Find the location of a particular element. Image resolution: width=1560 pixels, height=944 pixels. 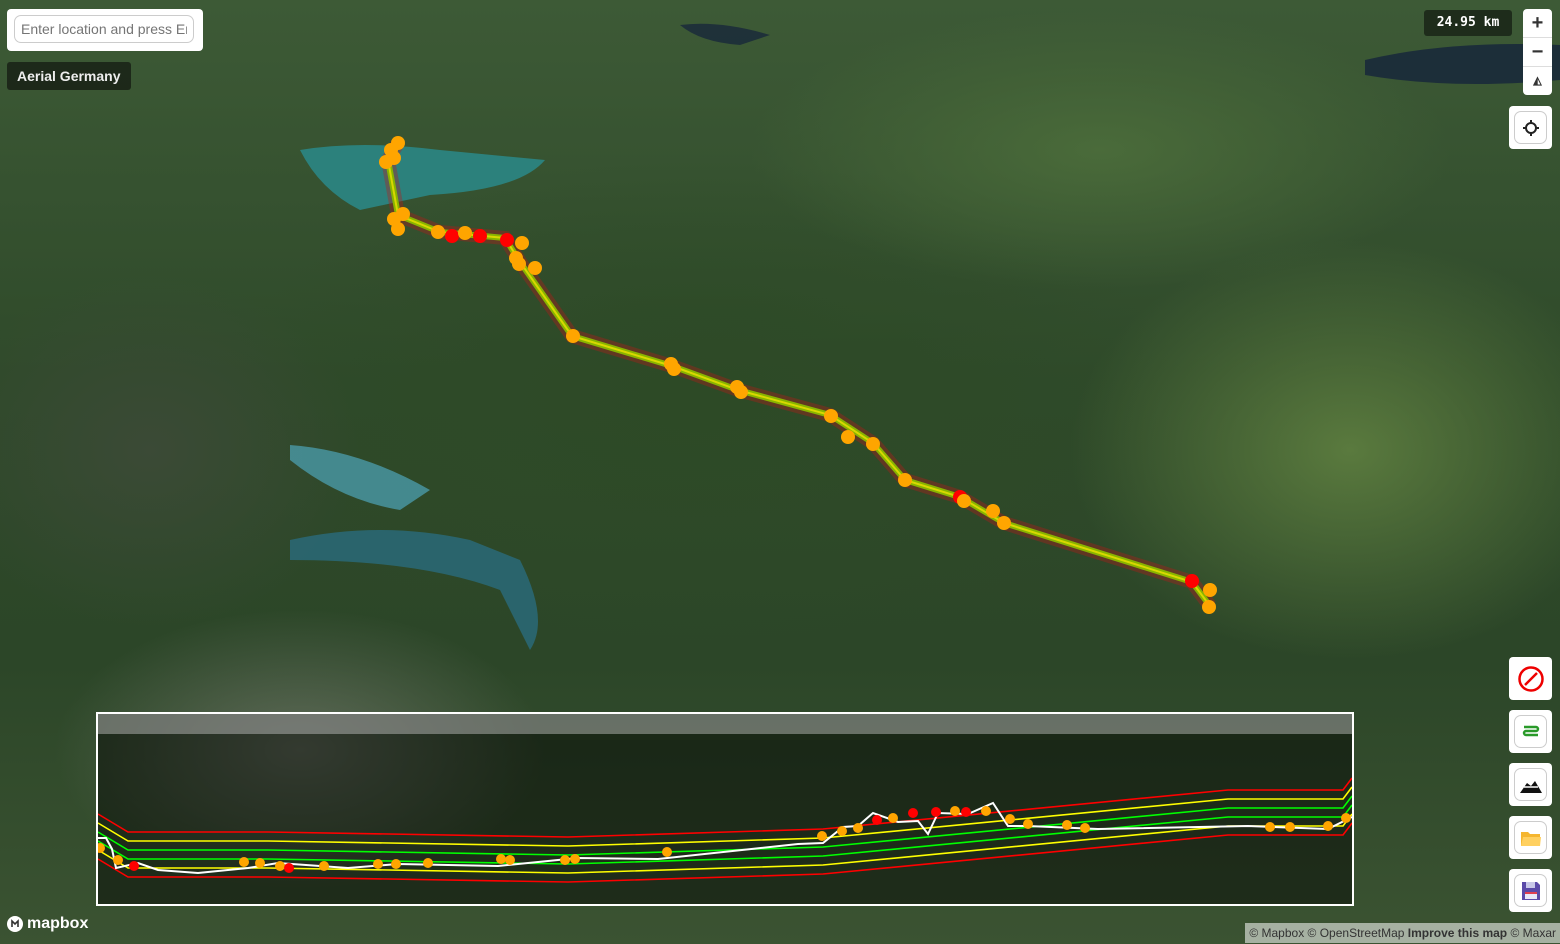

mapbox-logo: mapbox is located at coordinates (47, 924).